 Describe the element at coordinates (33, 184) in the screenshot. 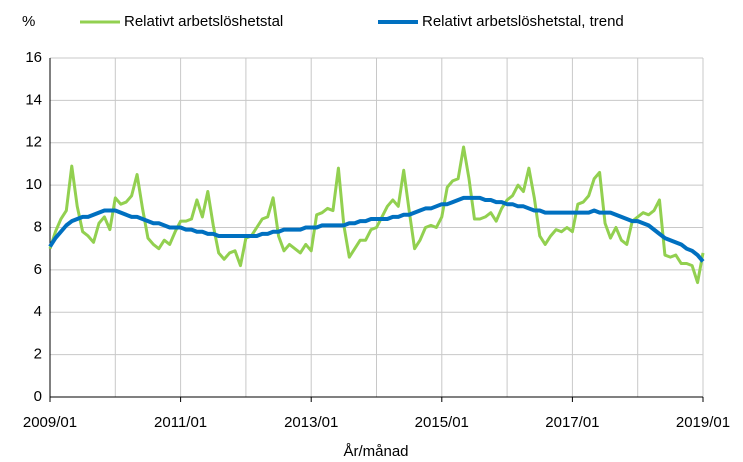

I see `y-tick-label: 10` at that location.